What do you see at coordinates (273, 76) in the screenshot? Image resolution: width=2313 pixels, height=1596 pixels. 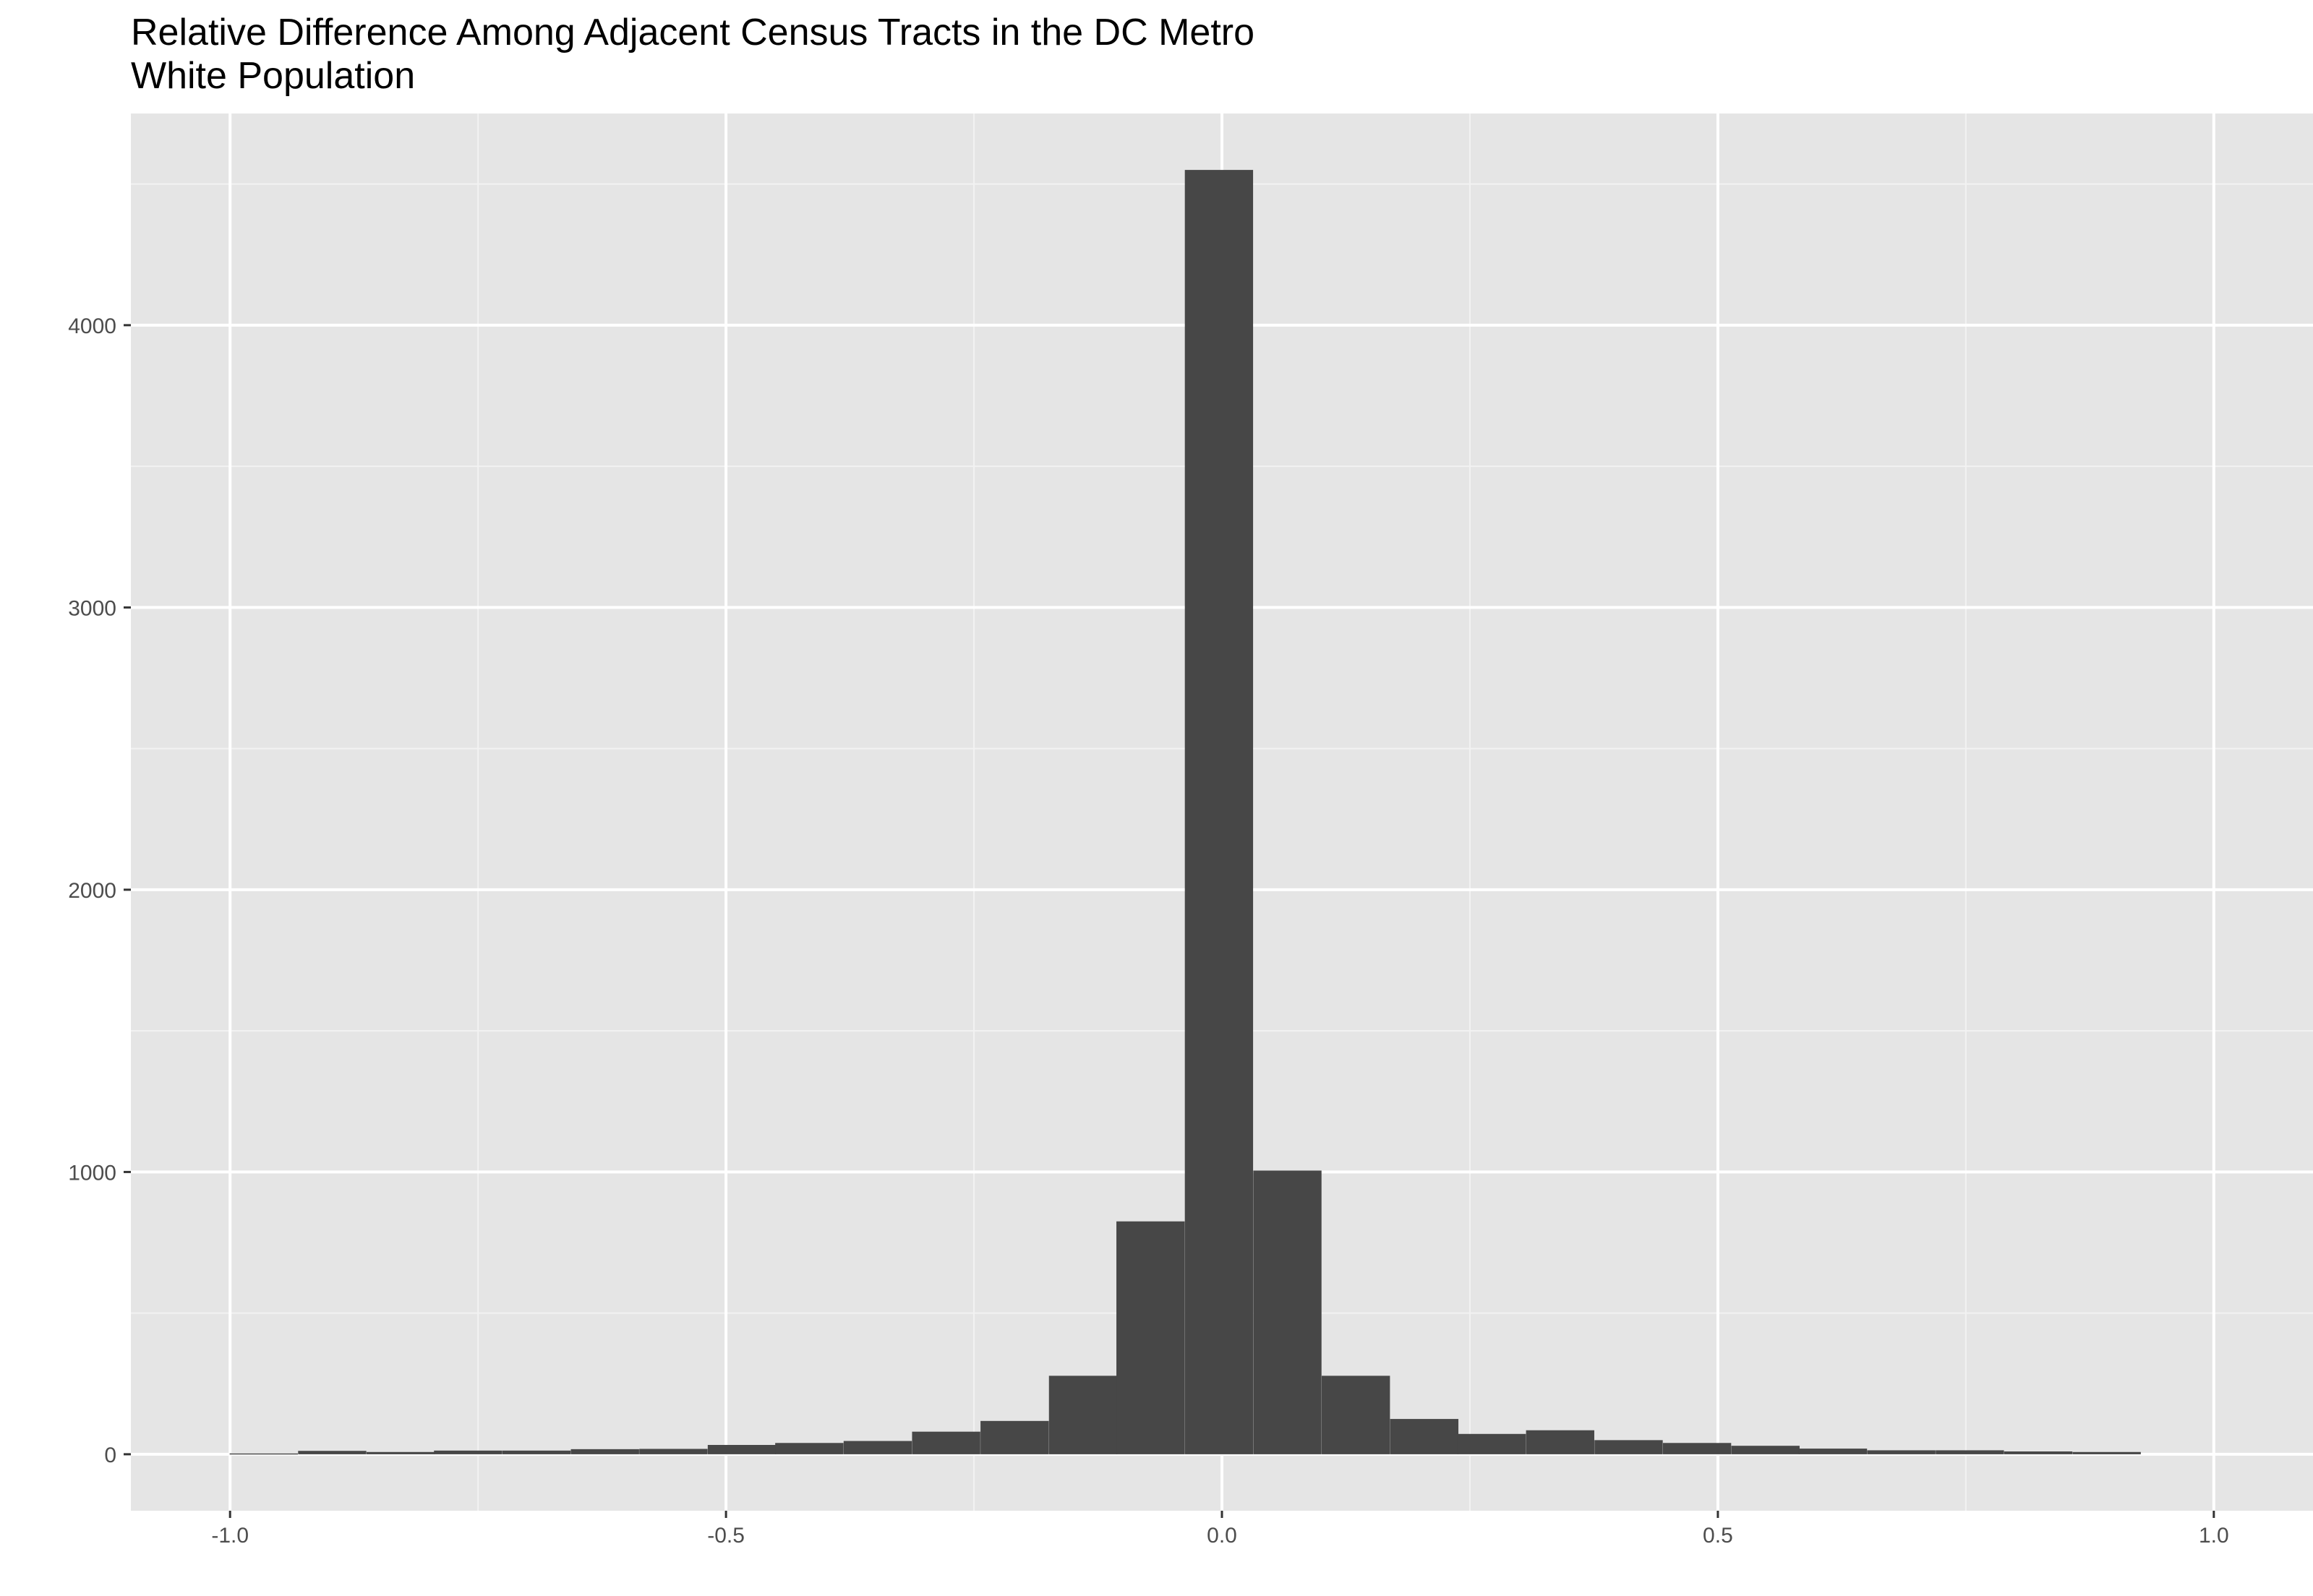 I see `chart-subtitle: White Population` at bounding box center [273, 76].